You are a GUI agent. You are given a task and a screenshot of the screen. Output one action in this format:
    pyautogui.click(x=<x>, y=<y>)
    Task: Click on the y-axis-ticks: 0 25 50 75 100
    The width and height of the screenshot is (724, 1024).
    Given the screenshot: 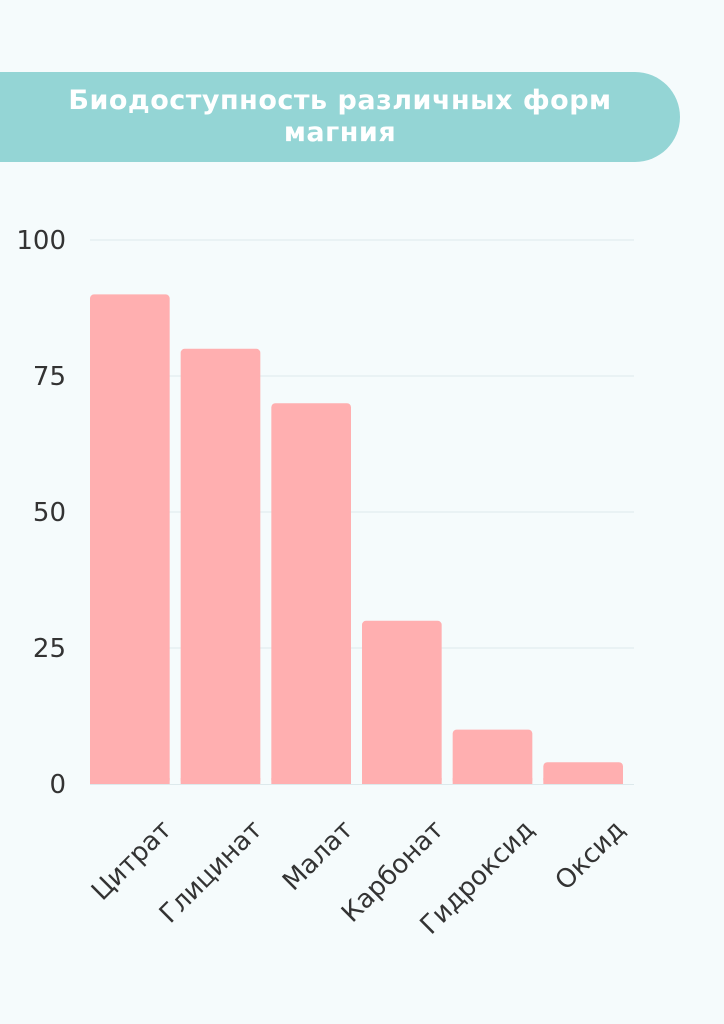 What is the action you would take?
    pyautogui.click(x=41, y=513)
    